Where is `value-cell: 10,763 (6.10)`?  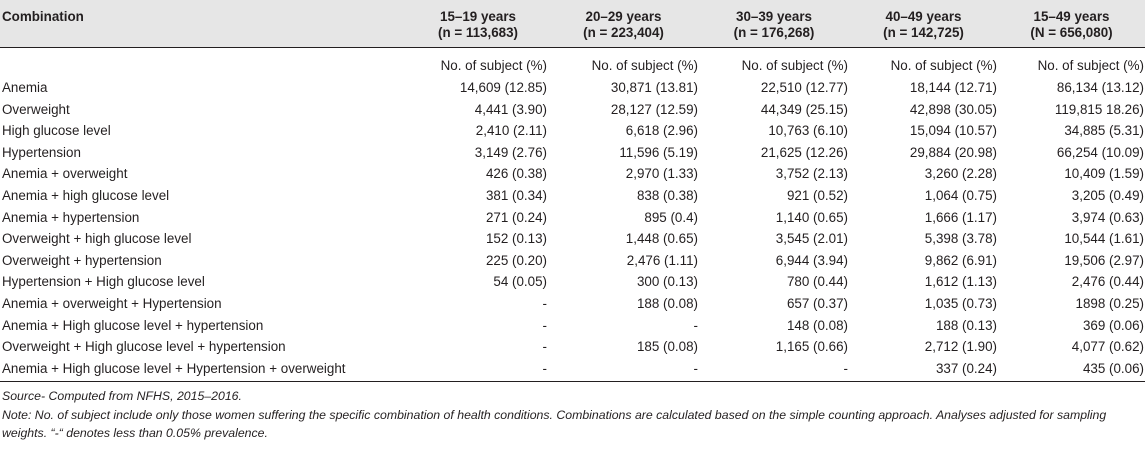 value-cell: 10,763 (6.10) is located at coordinates (808, 131).